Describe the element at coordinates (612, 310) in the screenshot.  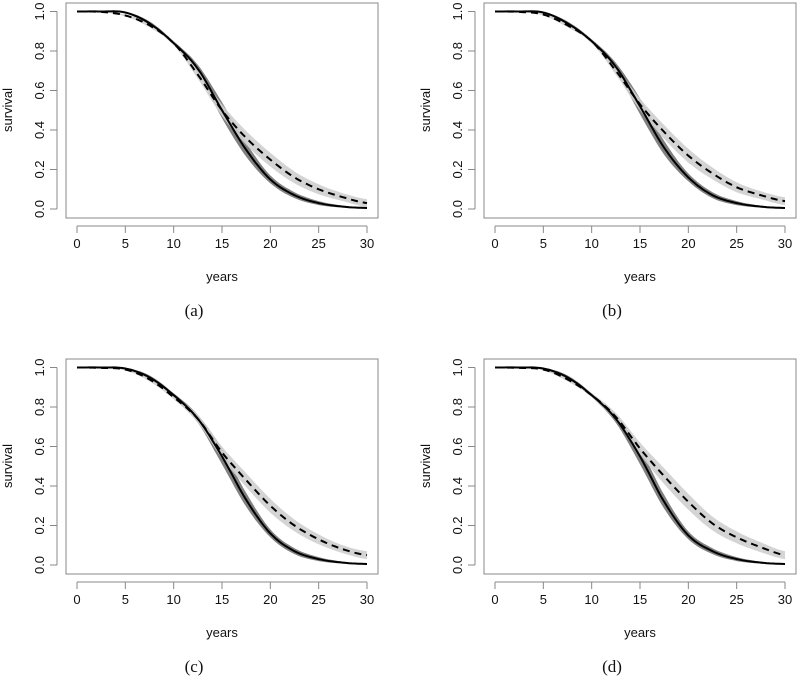
I see `panel-caption: (b)` at that location.